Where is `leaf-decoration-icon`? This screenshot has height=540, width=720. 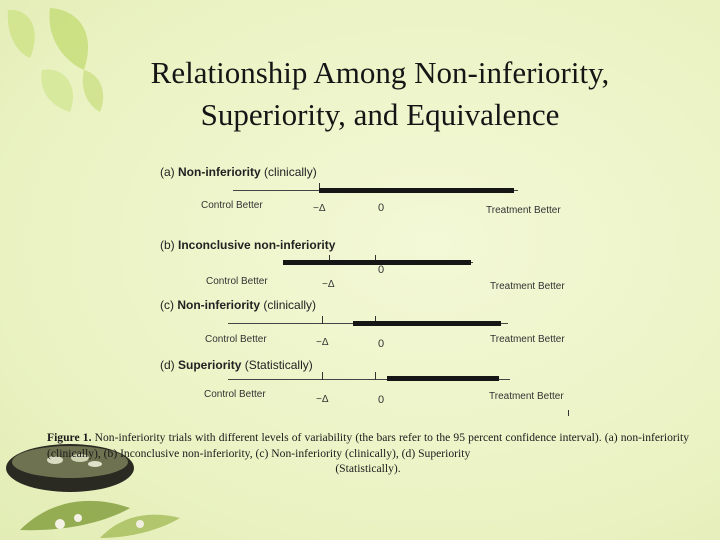 leaf-decoration-icon is located at coordinates (55, 60).